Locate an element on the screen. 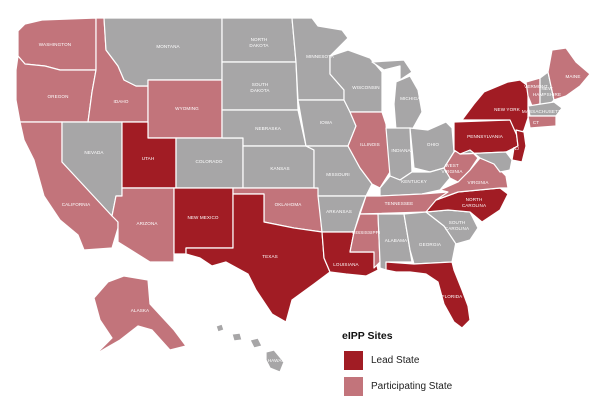  label-tennessee: TENNESSEE is located at coordinates (399, 203).